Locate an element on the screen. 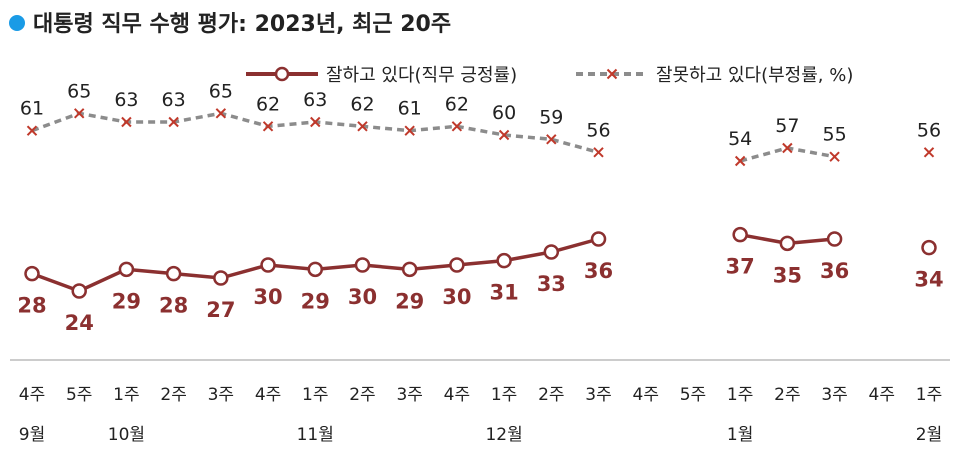 The width and height of the screenshot is (960, 459). month-labels: 9월 10월 11월 12월 1월 2월 is located at coordinates (480, 435).